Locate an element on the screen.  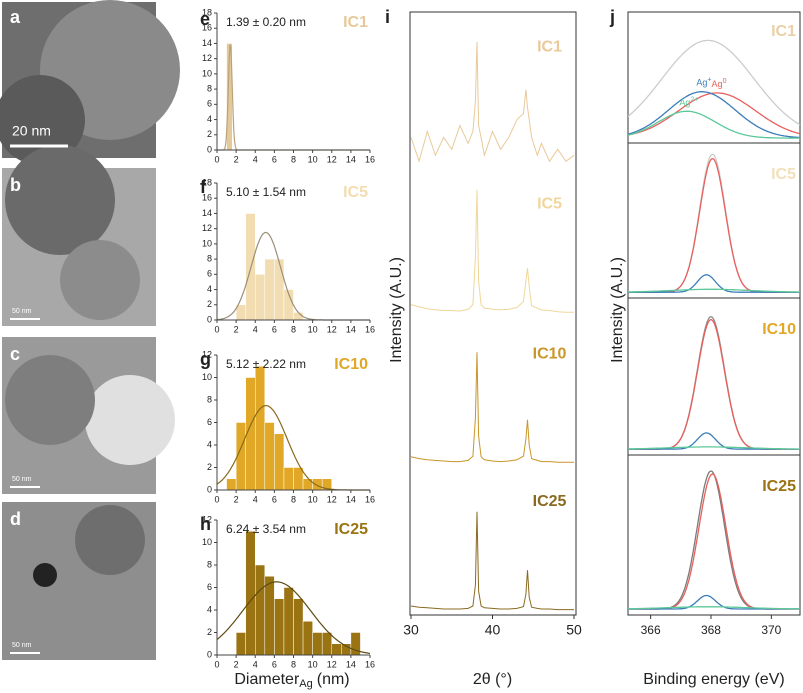
panel-label: i is located at coordinates (387, 17).